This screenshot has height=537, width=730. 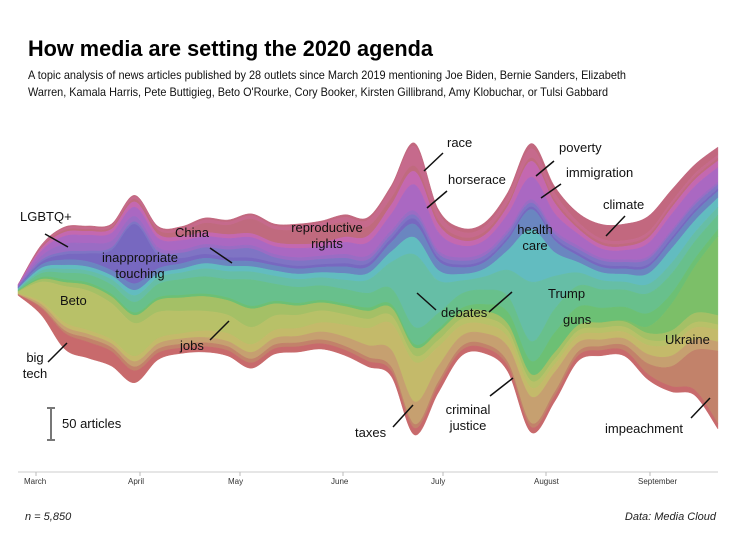 I want to click on label-reproductive-rights: rights, so click(x=327, y=243).